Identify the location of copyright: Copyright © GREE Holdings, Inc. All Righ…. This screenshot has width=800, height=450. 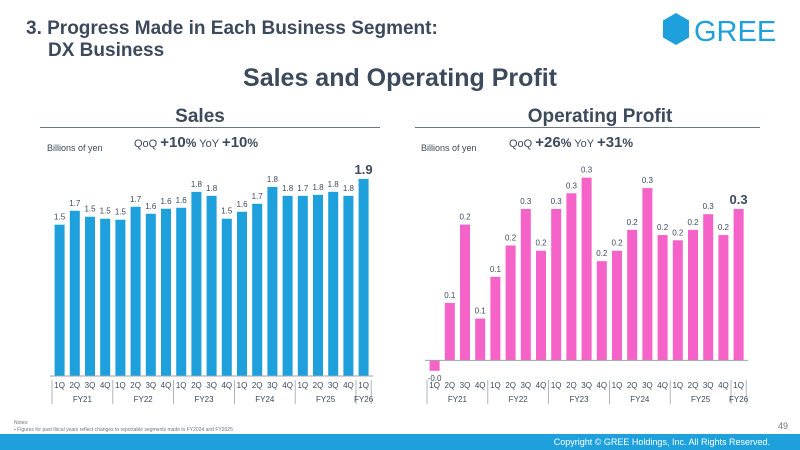
(661, 442).